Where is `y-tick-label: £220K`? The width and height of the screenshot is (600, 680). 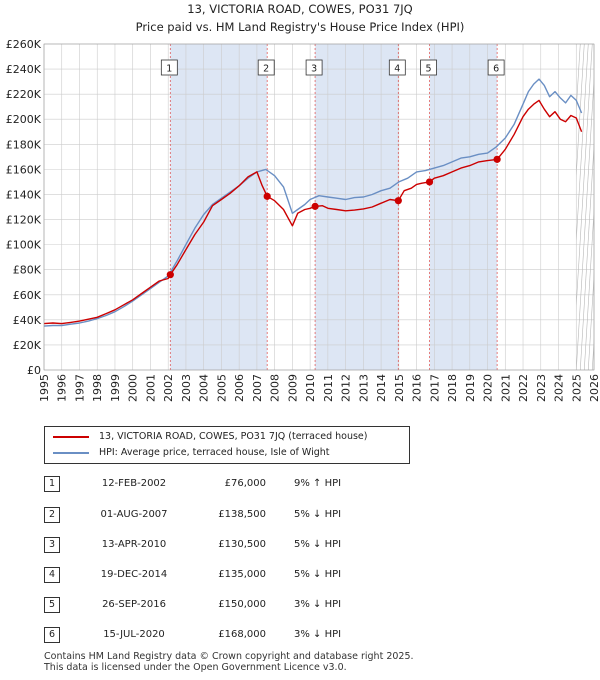
y-tick-label: £220K is located at coordinates (24, 94).